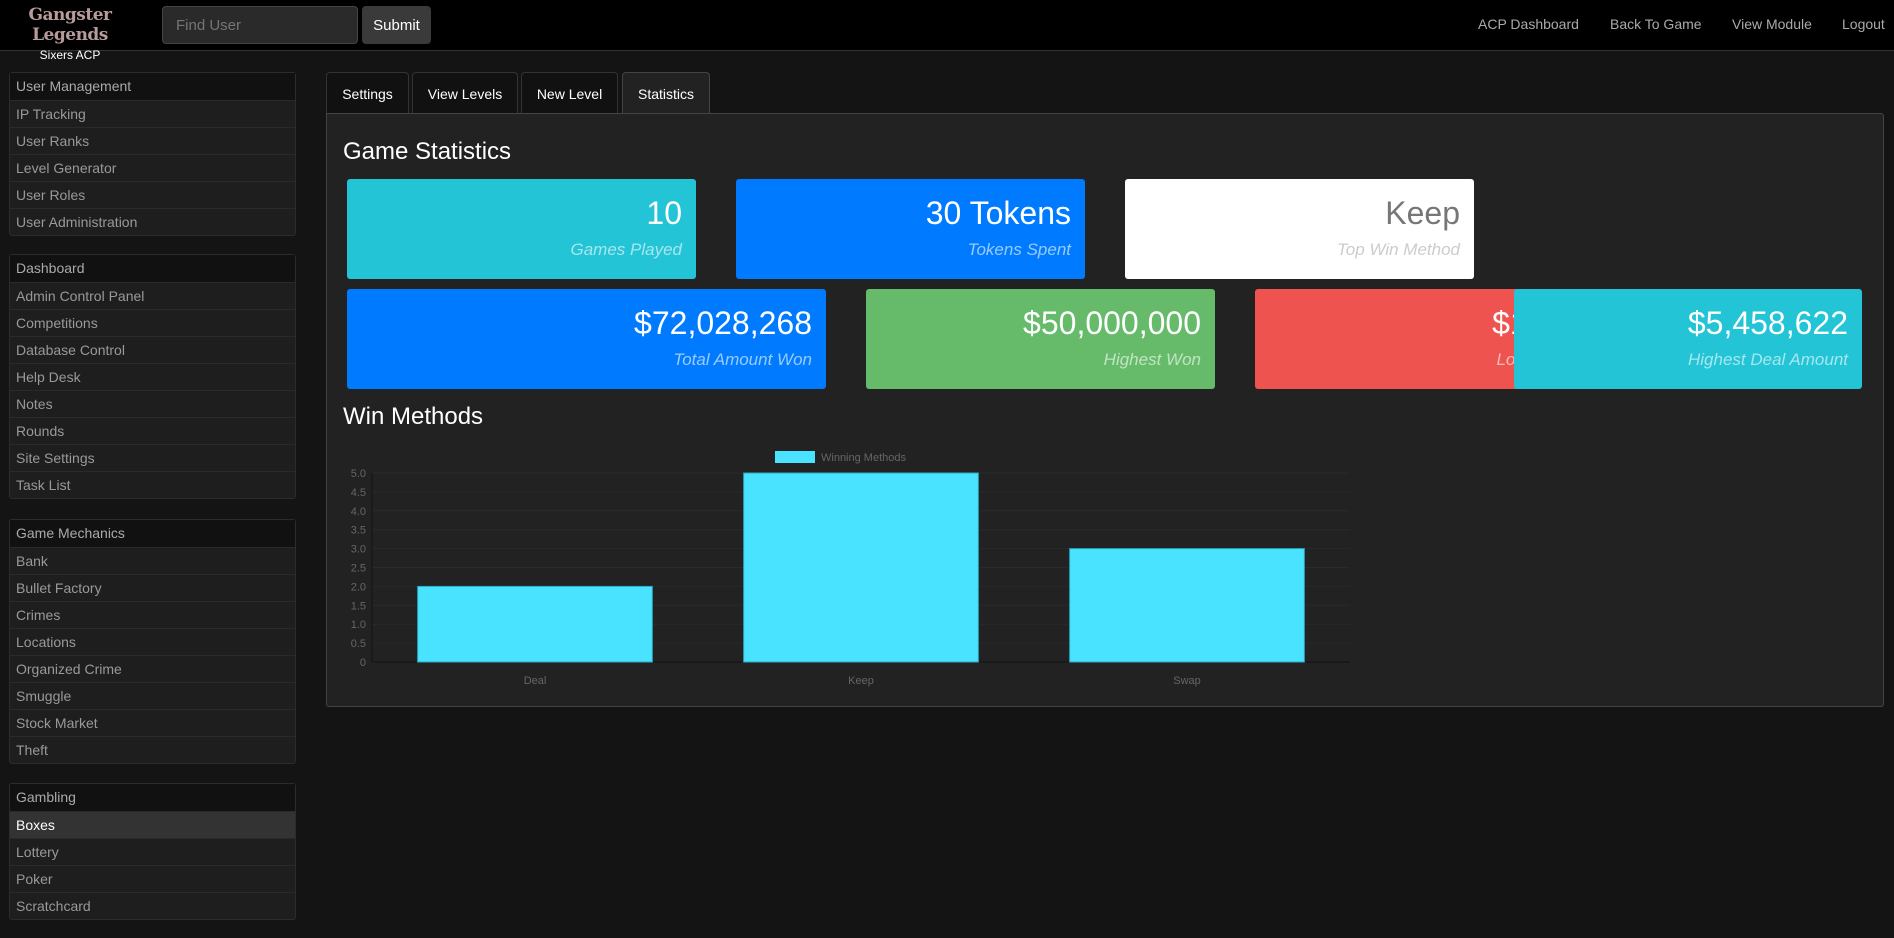 The image size is (1894, 938). Describe the element at coordinates (795, 457) in the screenshot. I see `legend-swatch` at that location.